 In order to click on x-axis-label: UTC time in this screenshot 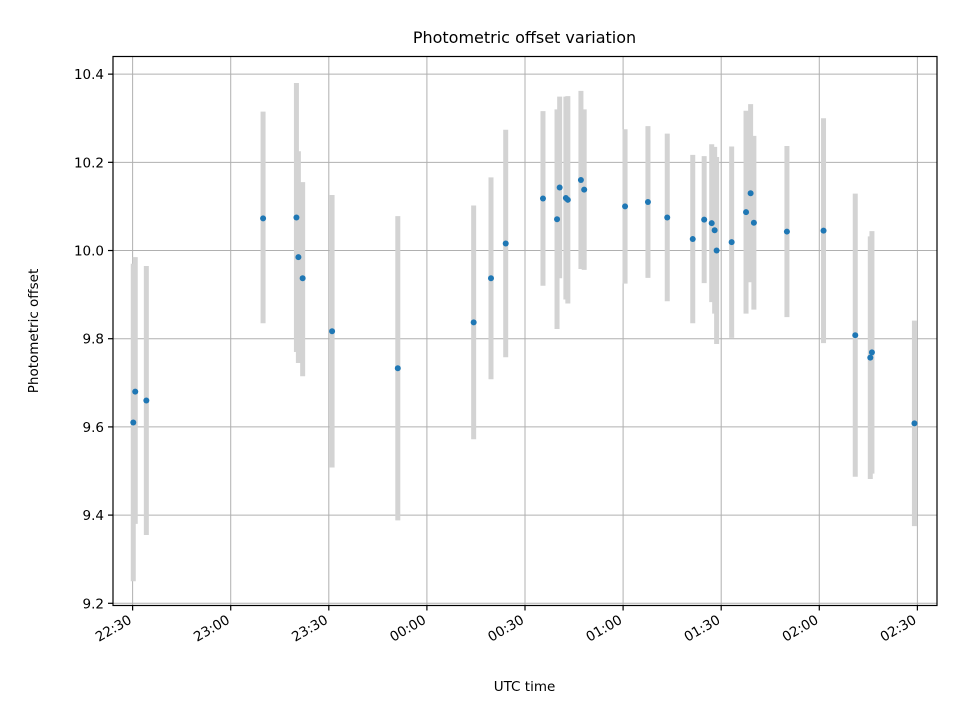, I will do `click(525, 687)`.